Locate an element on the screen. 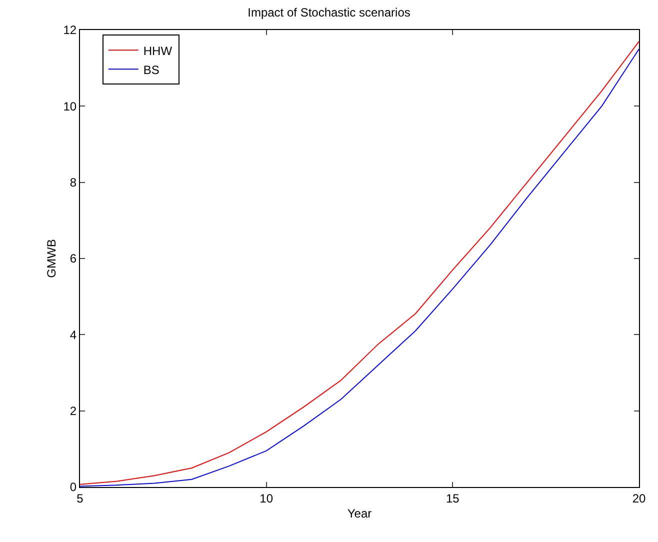 This screenshot has width=658, height=542. x-tick-label: 20 is located at coordinates (639, 498).